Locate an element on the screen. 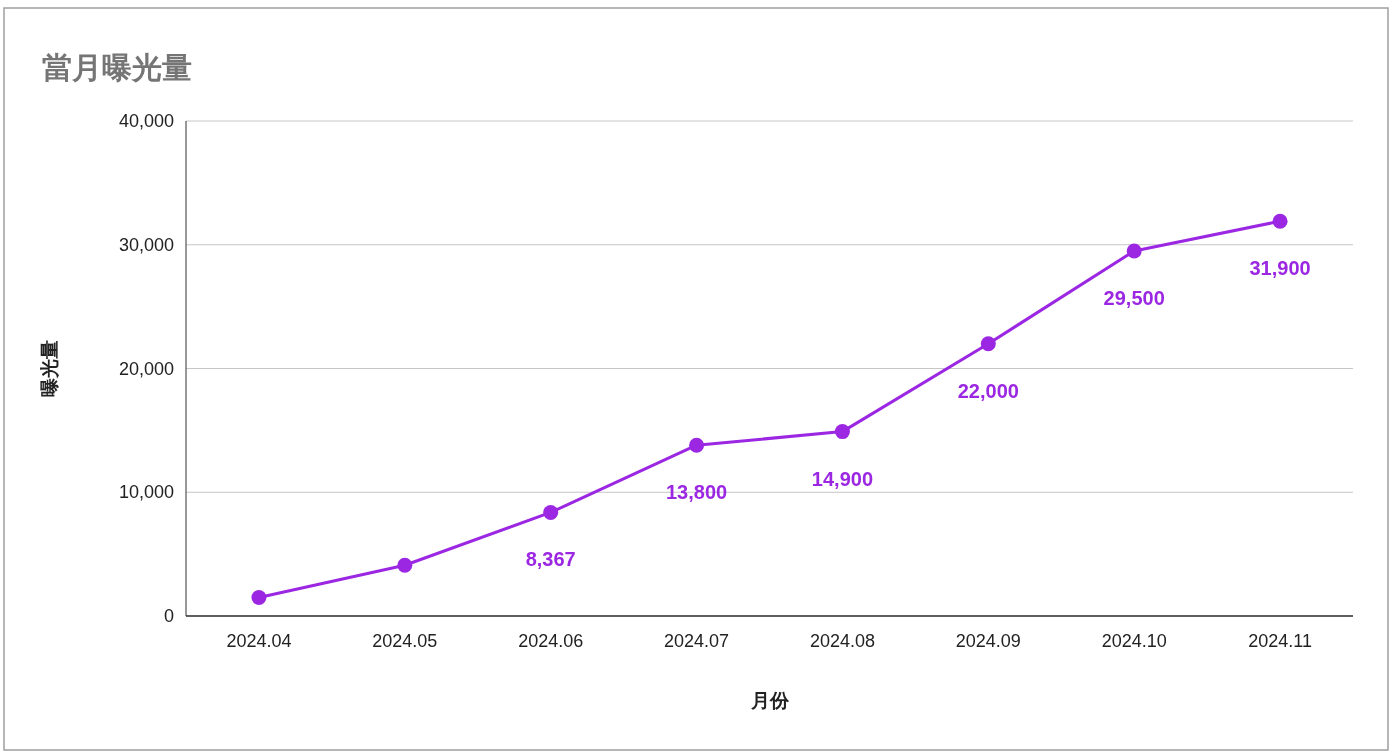 Image resolution: width=1392 pixels, height=756 pixels. data-label: 13,800 is located at coordinates (696, 492).